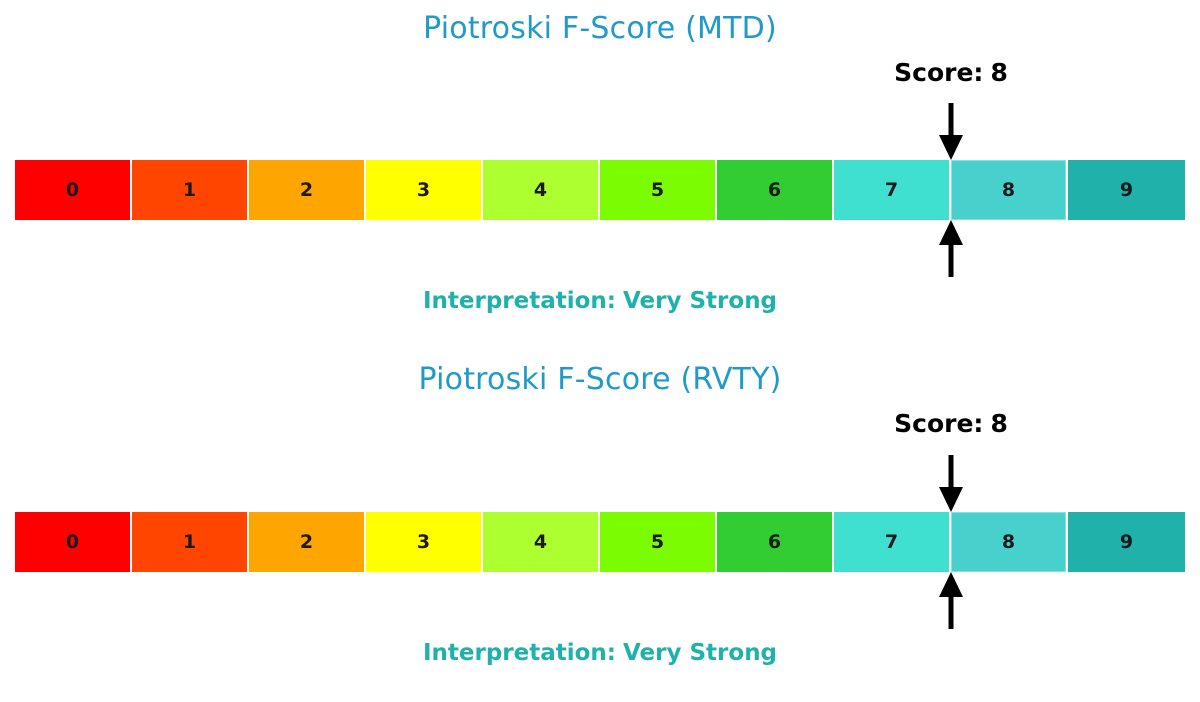 This screenshot has height=702, width=1200. What do you see at coordinates (600, 28) in the screenshot?
I see `chart-title: Piotroski F-Score (MTD)` at bounding box center [600, 28].